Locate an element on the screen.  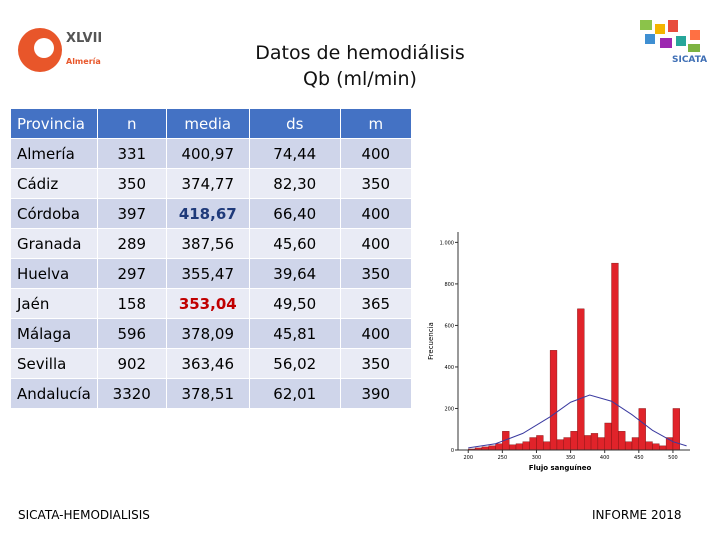
table-row: Granada 289 387,56 45,60 400 is located at coordinates (211, 243).